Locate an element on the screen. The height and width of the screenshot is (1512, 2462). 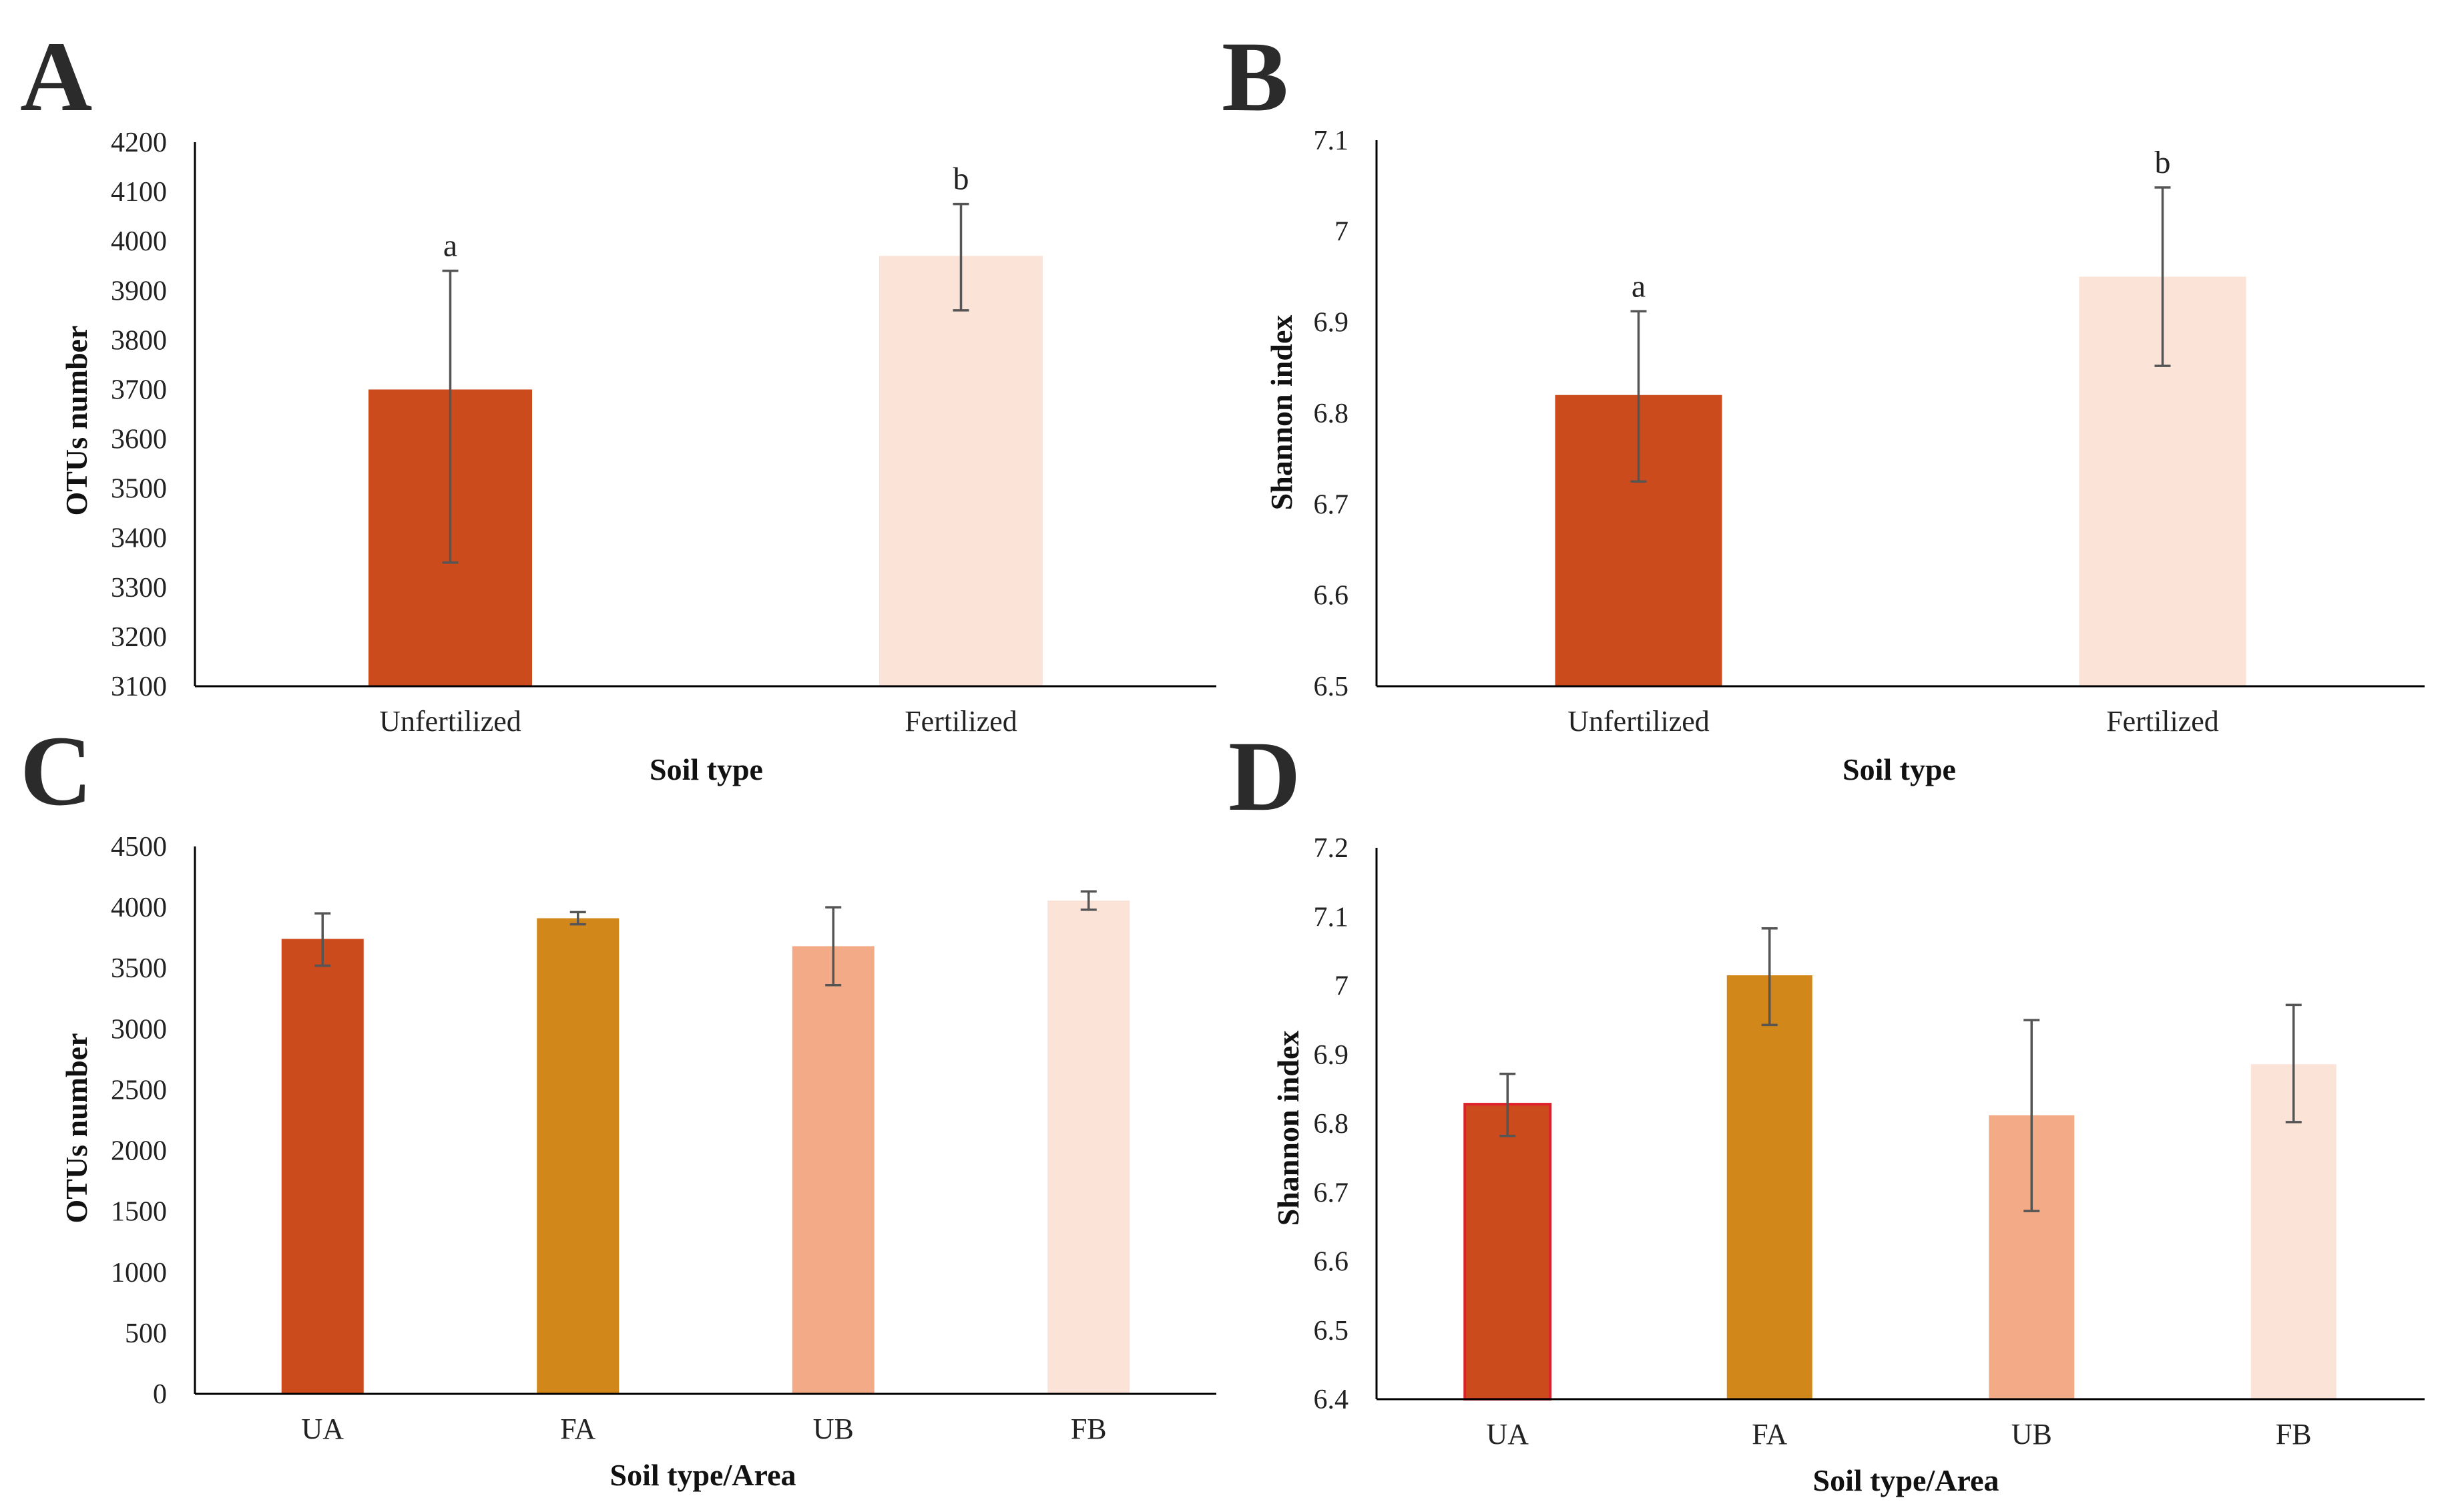
panel-b-yticks: 6.5 6.6 6.7 6.8 6.9 7 7.1 is located at coordinates (1331, 413).